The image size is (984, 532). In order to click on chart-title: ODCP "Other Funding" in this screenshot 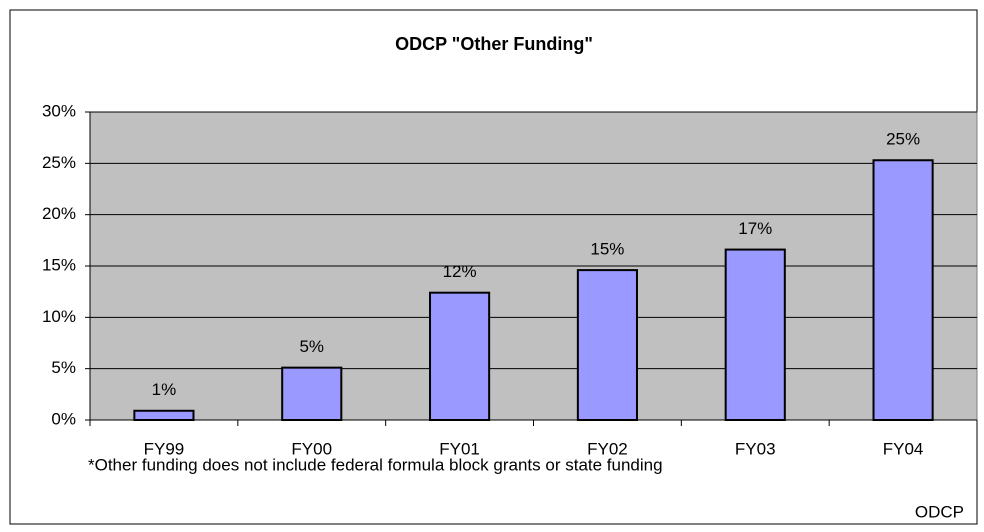, I will do `click(494, 44)`.